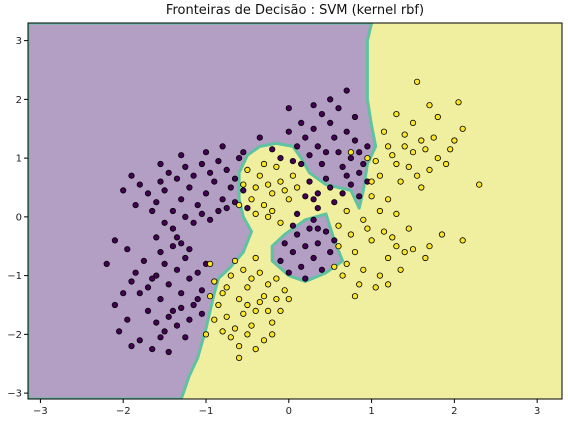 Image resolution: width=568 pixels, height=424 pixels. What do you see at coordinates (123, 411) in the screenshot?
I see `x-tick-label: −2` at bounding box center [123, 411].